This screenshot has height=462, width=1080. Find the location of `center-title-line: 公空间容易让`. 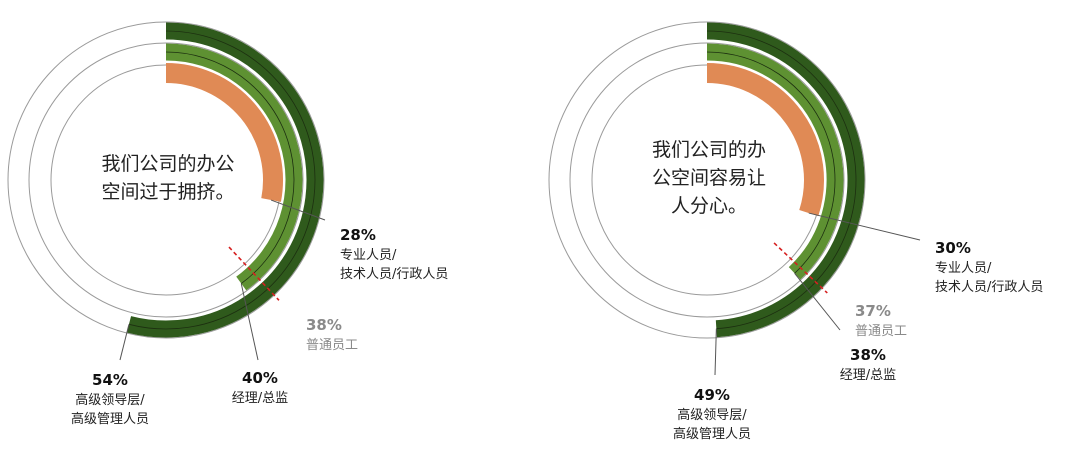

center-title-line: 公空间容易让 is located at coordinates (709, 178).